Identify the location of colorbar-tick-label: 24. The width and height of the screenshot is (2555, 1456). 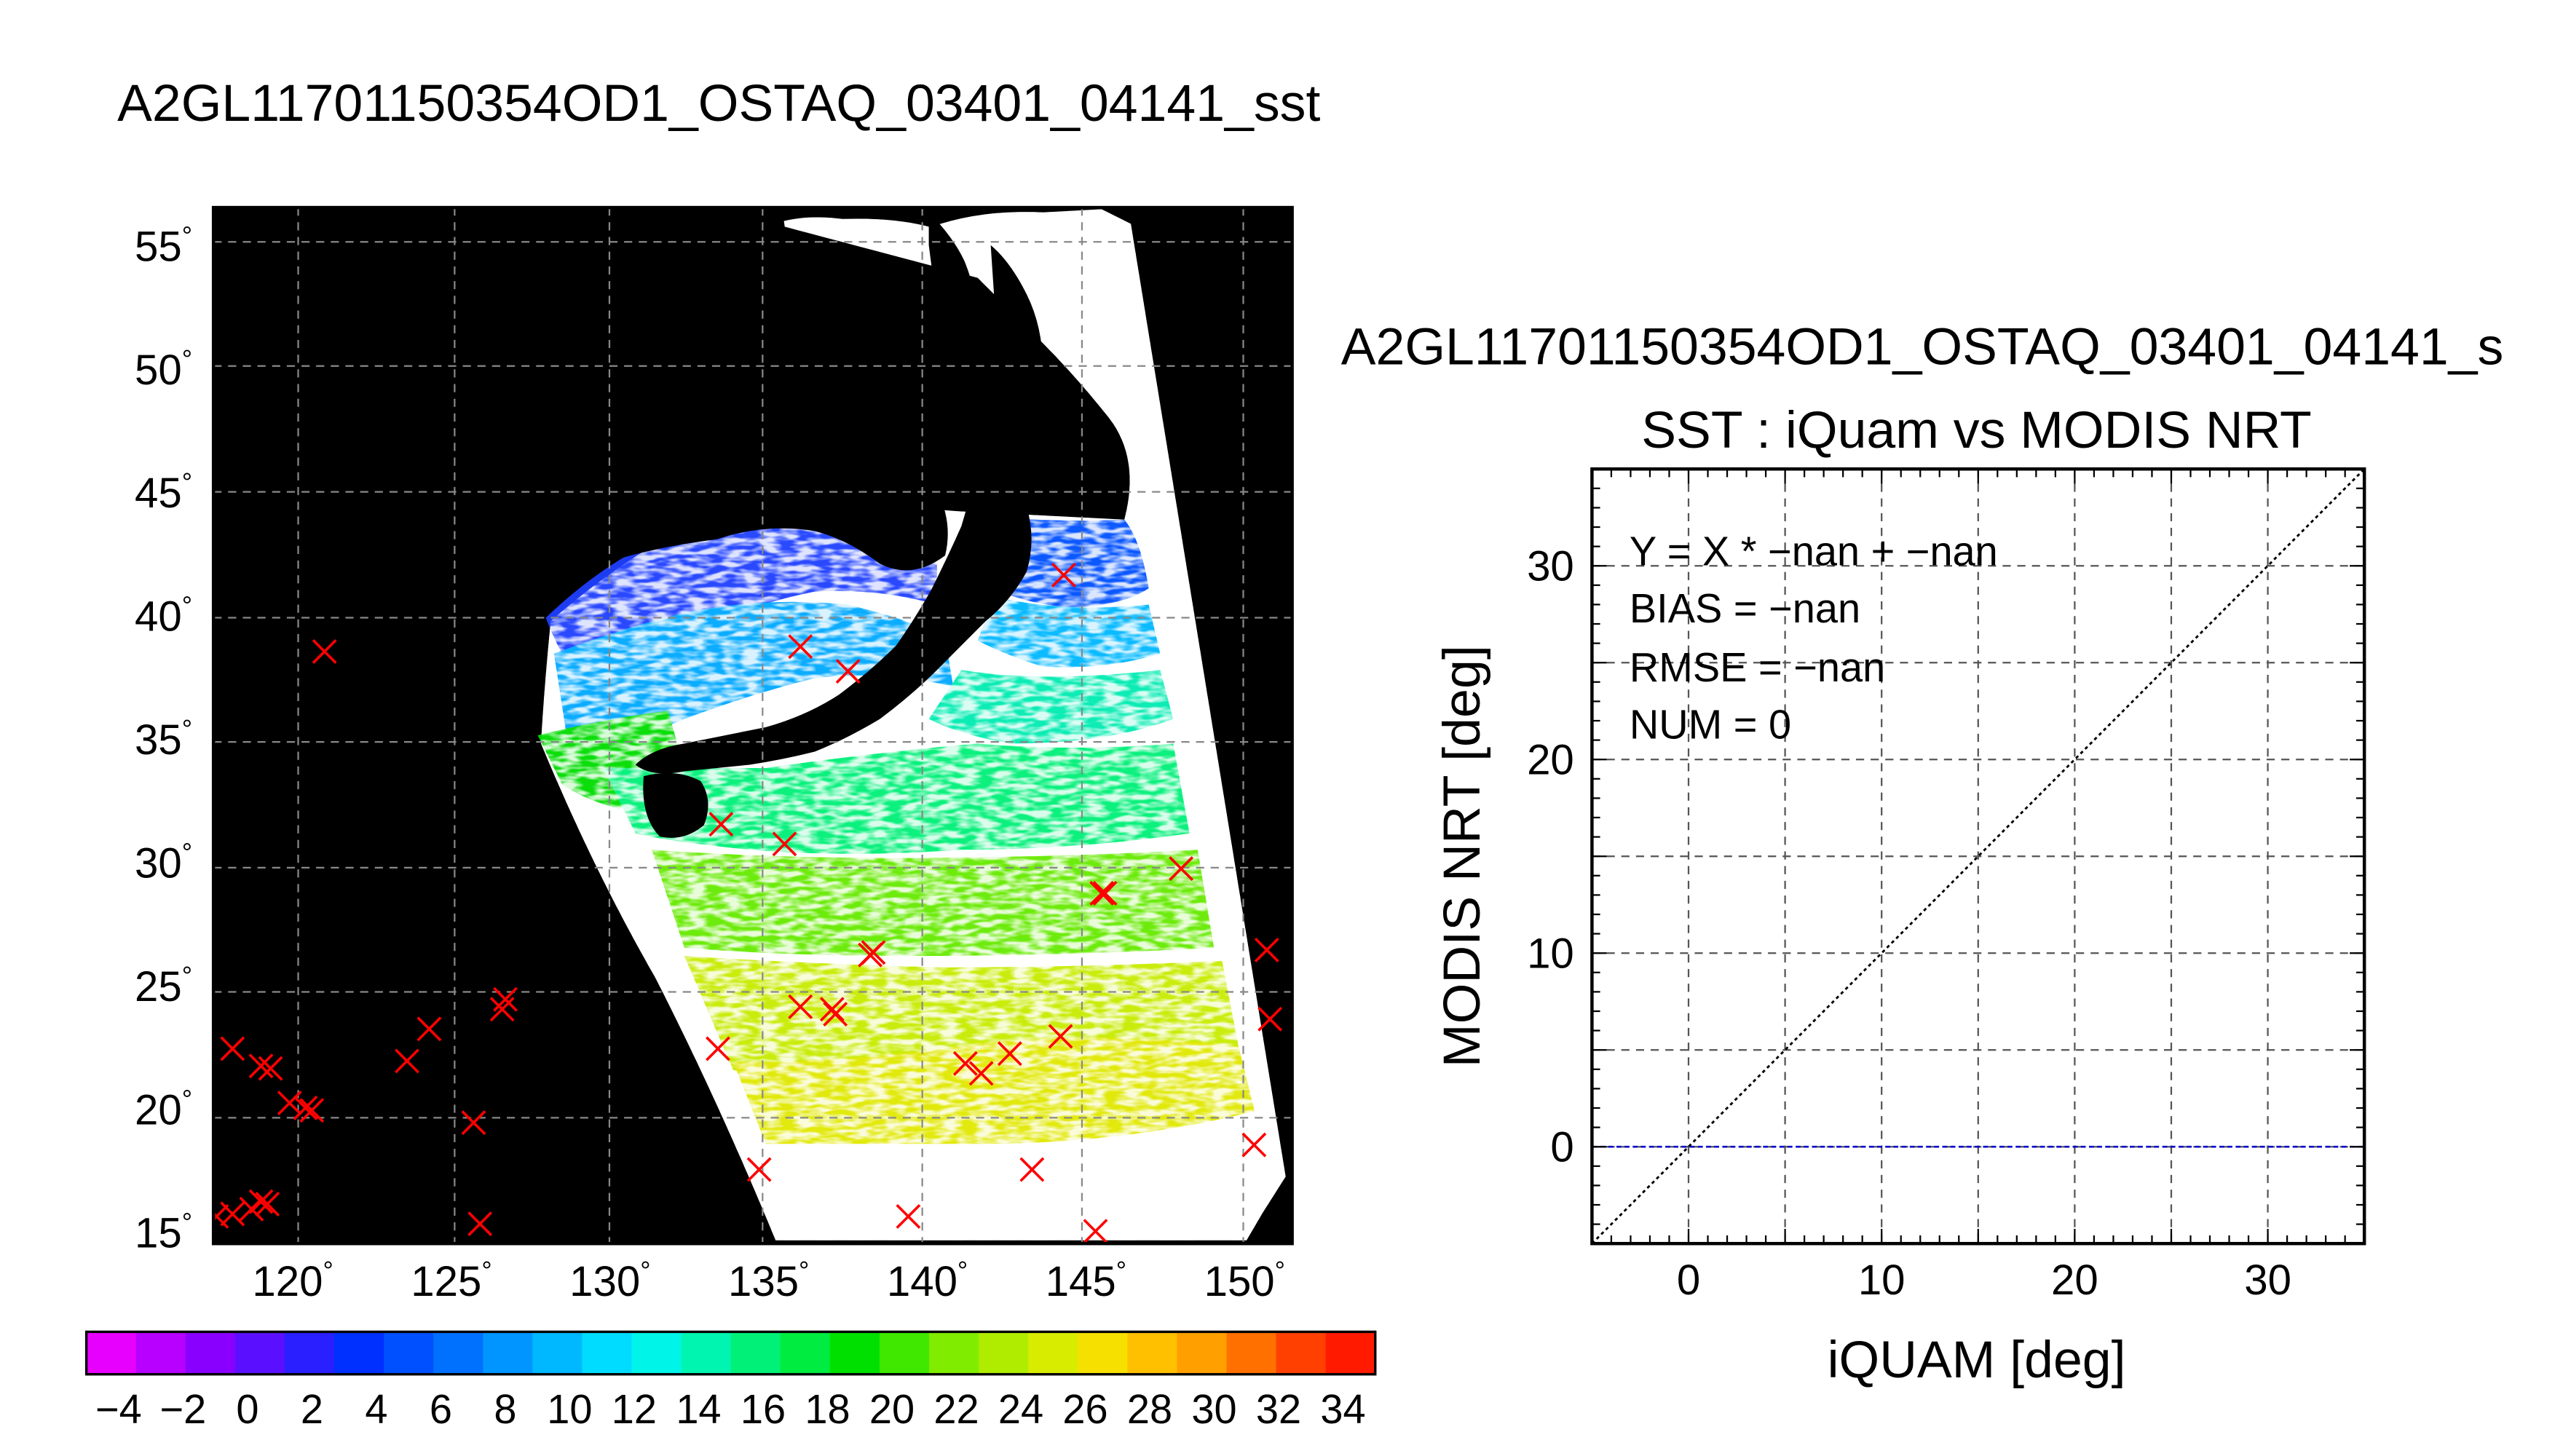
(1020, 1409).